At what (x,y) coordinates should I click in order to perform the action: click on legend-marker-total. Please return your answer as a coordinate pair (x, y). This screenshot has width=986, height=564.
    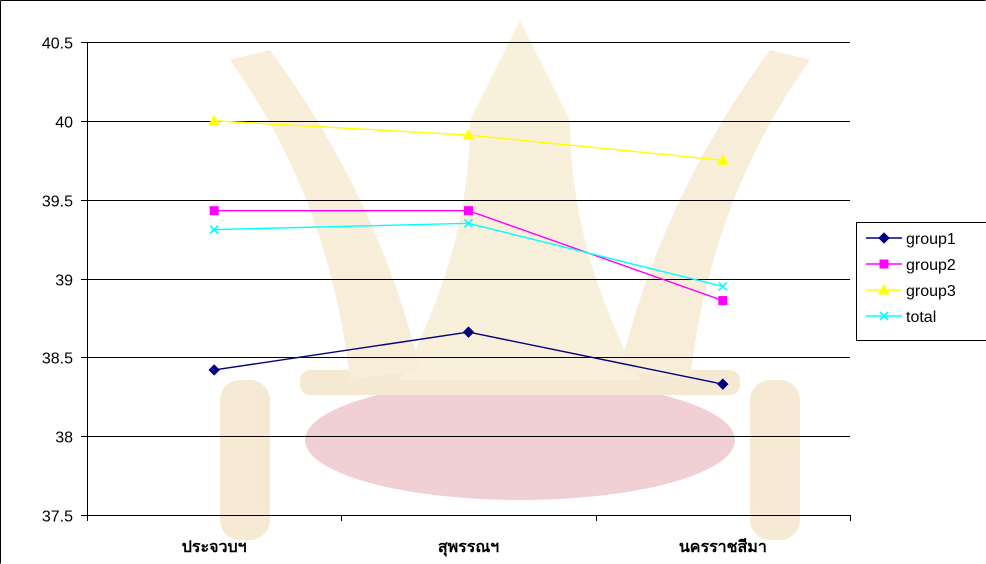
    Looking at the image, I should click on (884, 316).